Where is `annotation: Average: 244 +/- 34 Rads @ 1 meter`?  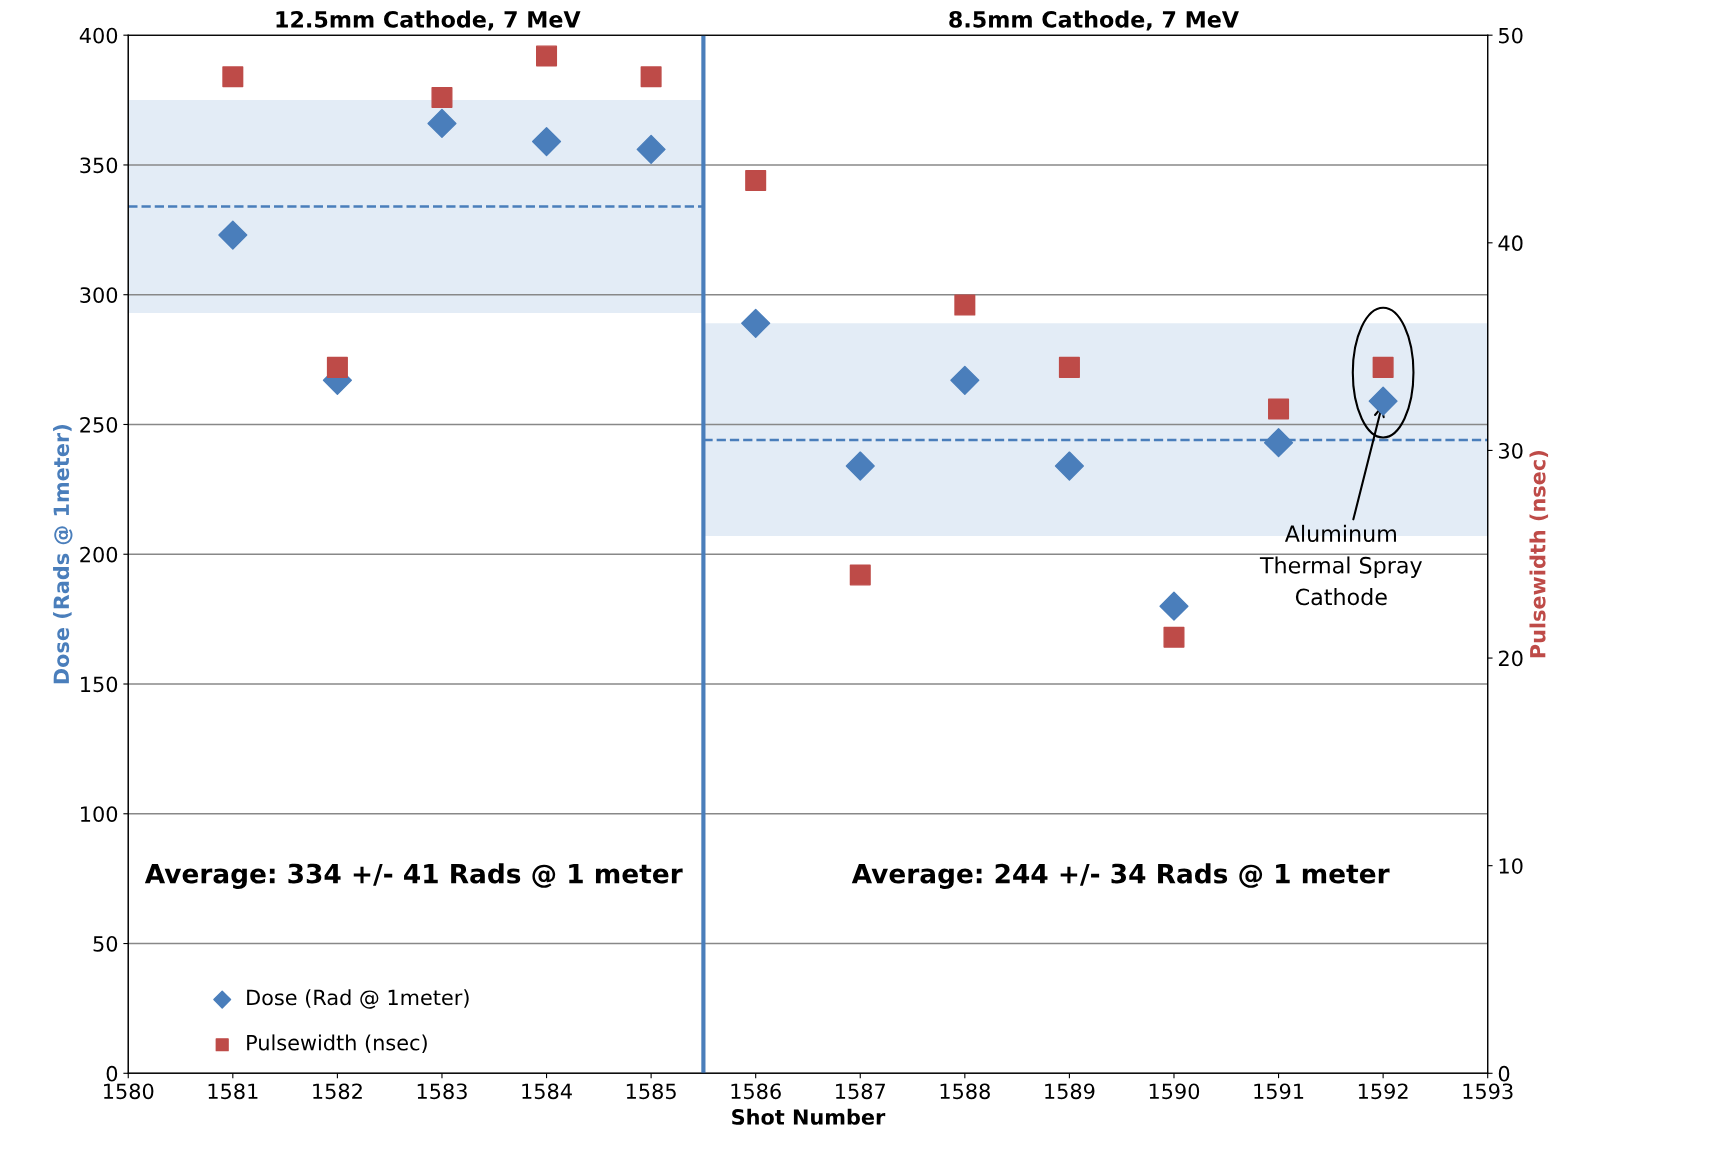
annotation: Average: 244 +/- 34 Rads @ 1 meter is located at coordinates (1120, 876).